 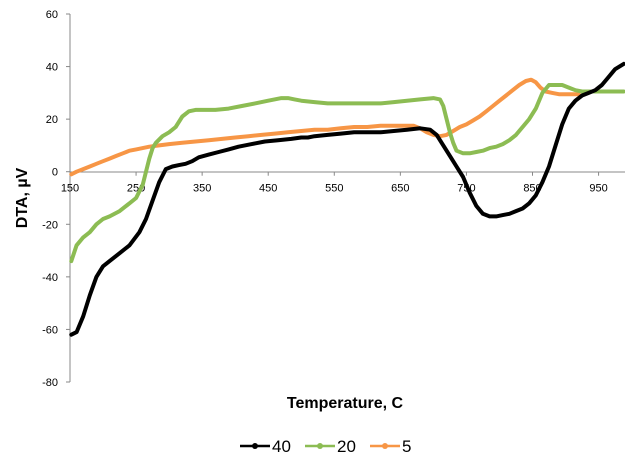 What do you see at coordinates (268, 189) in the screenshot?
I see `x-tick-label: 450` at bounding box center [268, 189].